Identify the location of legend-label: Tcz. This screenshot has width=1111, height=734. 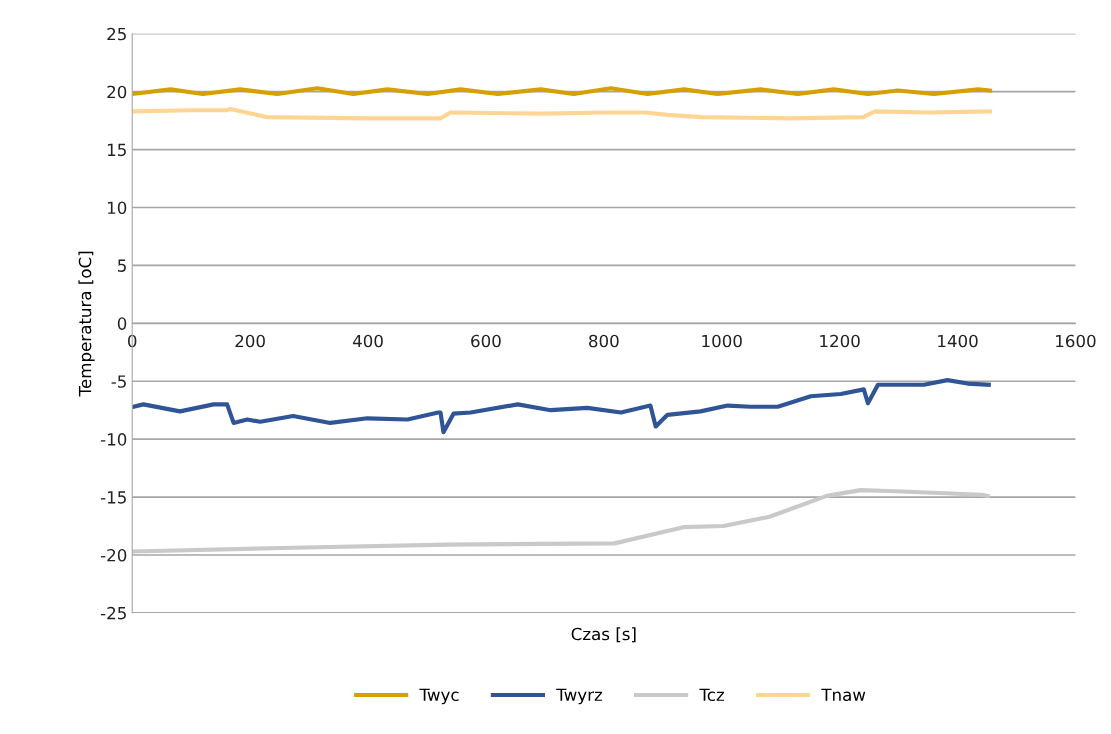
(711, 695).